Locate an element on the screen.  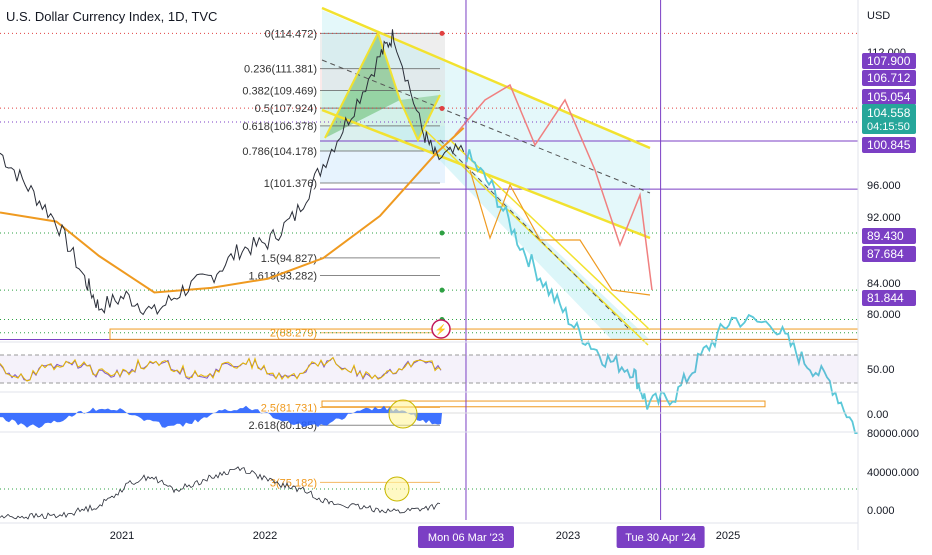
marker-tag-label-1: Tue 30 Apr '24 is located at coordinates (660, 538).